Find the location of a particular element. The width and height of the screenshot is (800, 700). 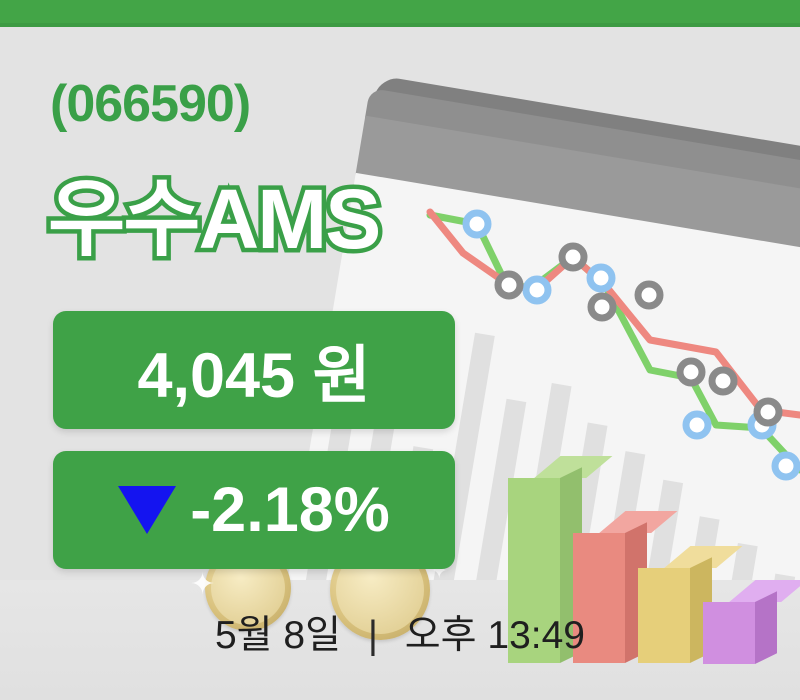

price-change-row: -2.18% is located at coordinates (254, 510).